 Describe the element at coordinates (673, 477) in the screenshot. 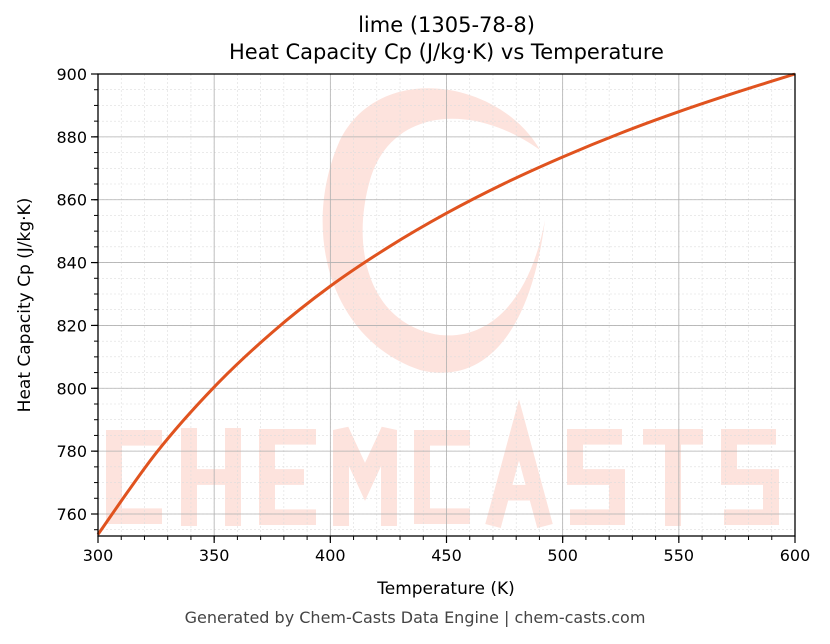

I see `watermark-letter-t` at that location.